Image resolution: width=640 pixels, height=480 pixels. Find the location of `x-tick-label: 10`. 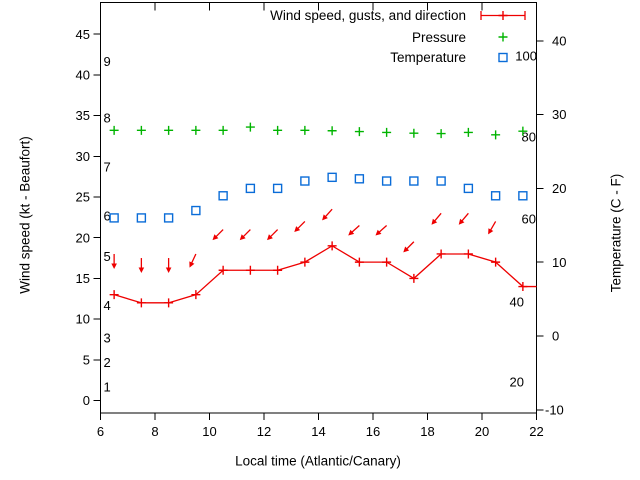

x-tick-label: 10 is located at coordinates (209, 431).